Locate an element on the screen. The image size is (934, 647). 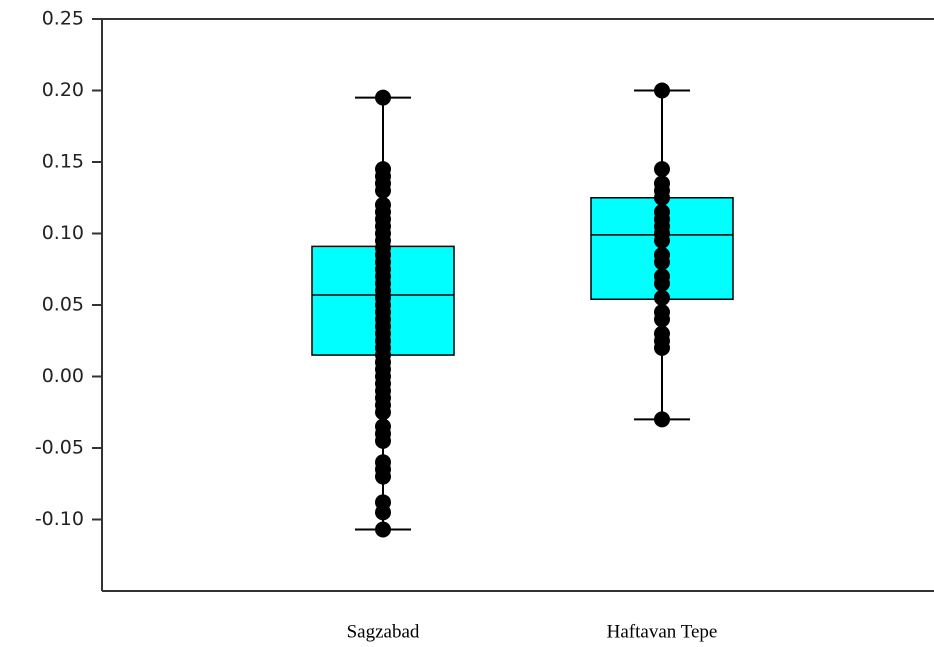
y-tick-label: 0.25 is located at coordinates (63, 19).